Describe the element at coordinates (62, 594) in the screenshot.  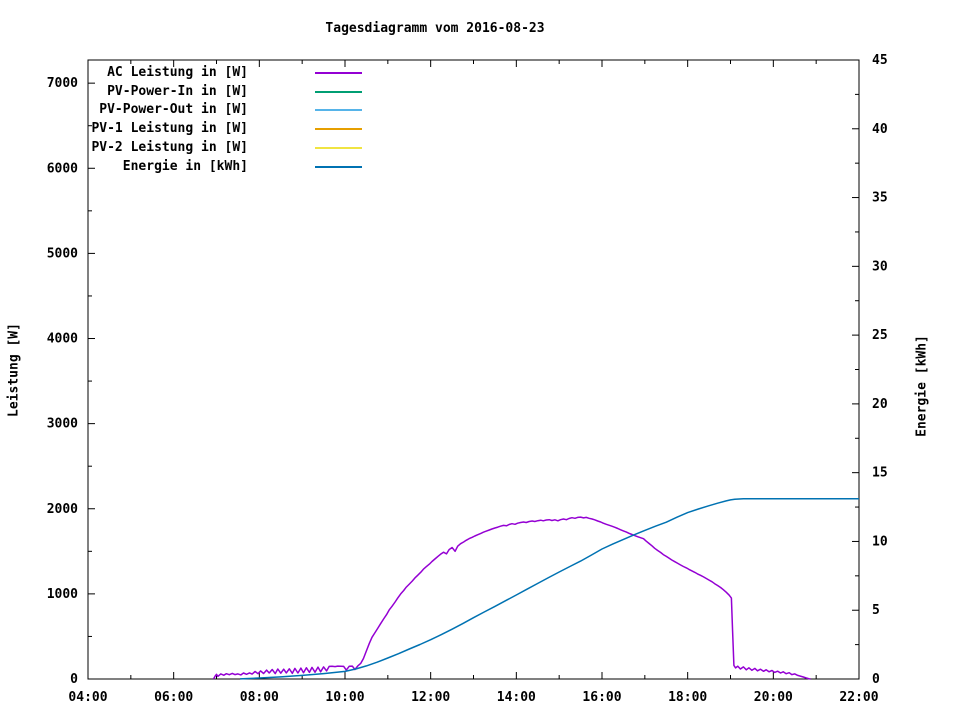
I see `y-left-tick-label: 1000` at that location.